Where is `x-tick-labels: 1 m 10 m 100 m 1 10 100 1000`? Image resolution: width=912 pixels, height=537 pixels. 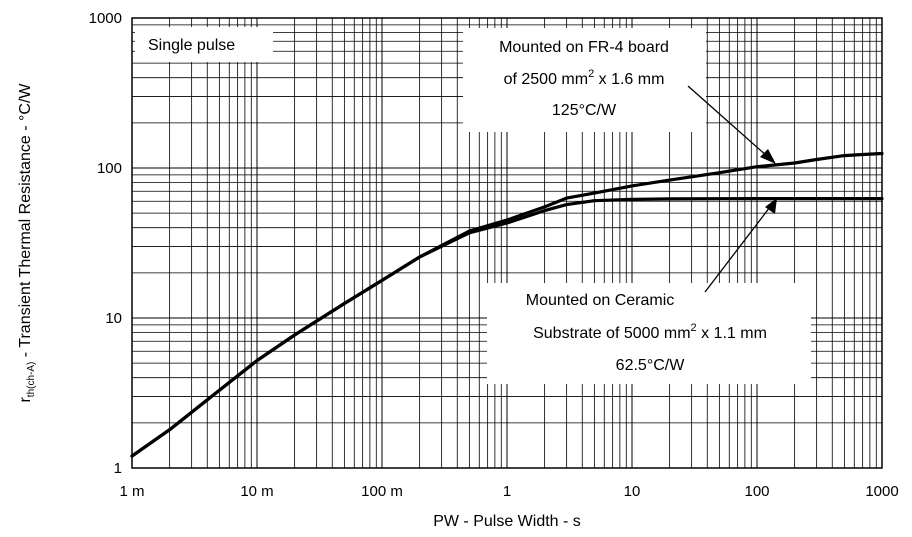 x-tick-labels: 1 m 10 m 100 m 1 10 100 1000 is located at coordinates (508, 491).